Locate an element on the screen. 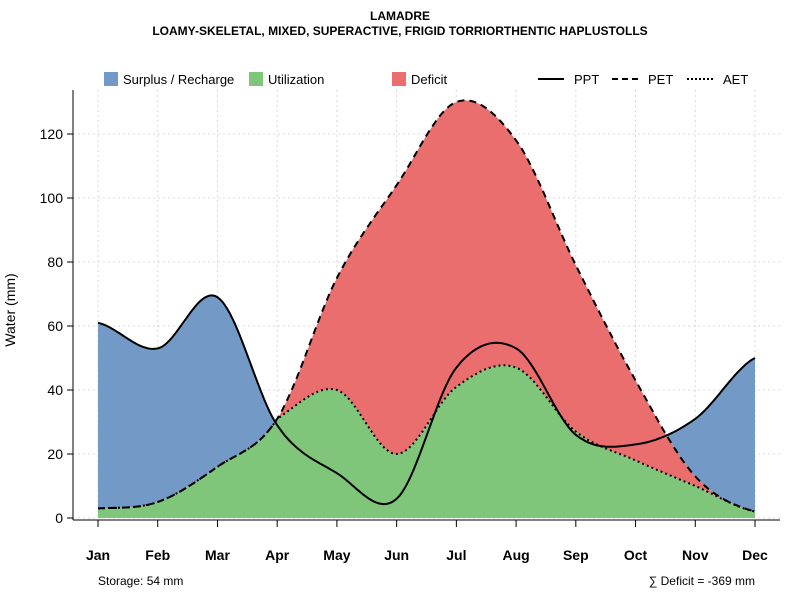 The height and width of the screenshot is (600, 800). legend-swatch-deficit is located at coordinates (399, 79).